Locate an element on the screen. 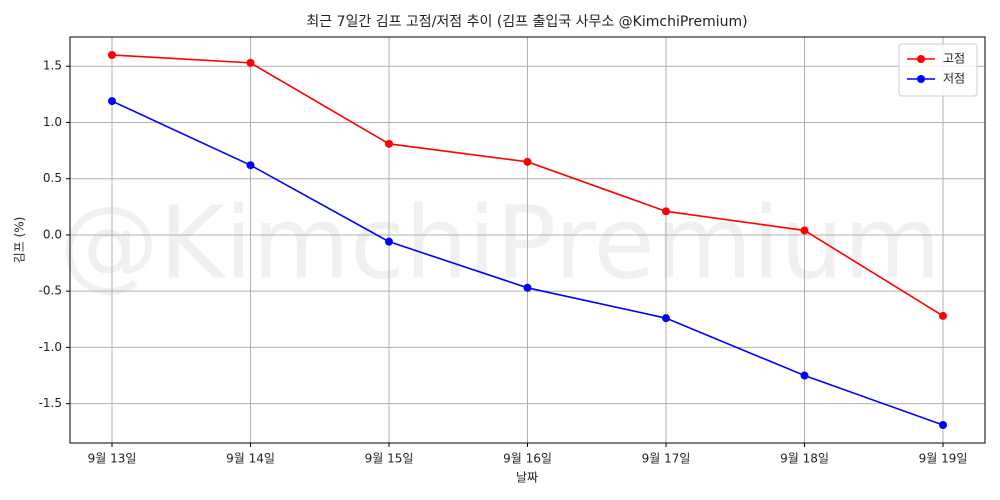 The height and width of the screenshot is (500, 1000). legend-label: 고점 is located at coordinates (954, 59).